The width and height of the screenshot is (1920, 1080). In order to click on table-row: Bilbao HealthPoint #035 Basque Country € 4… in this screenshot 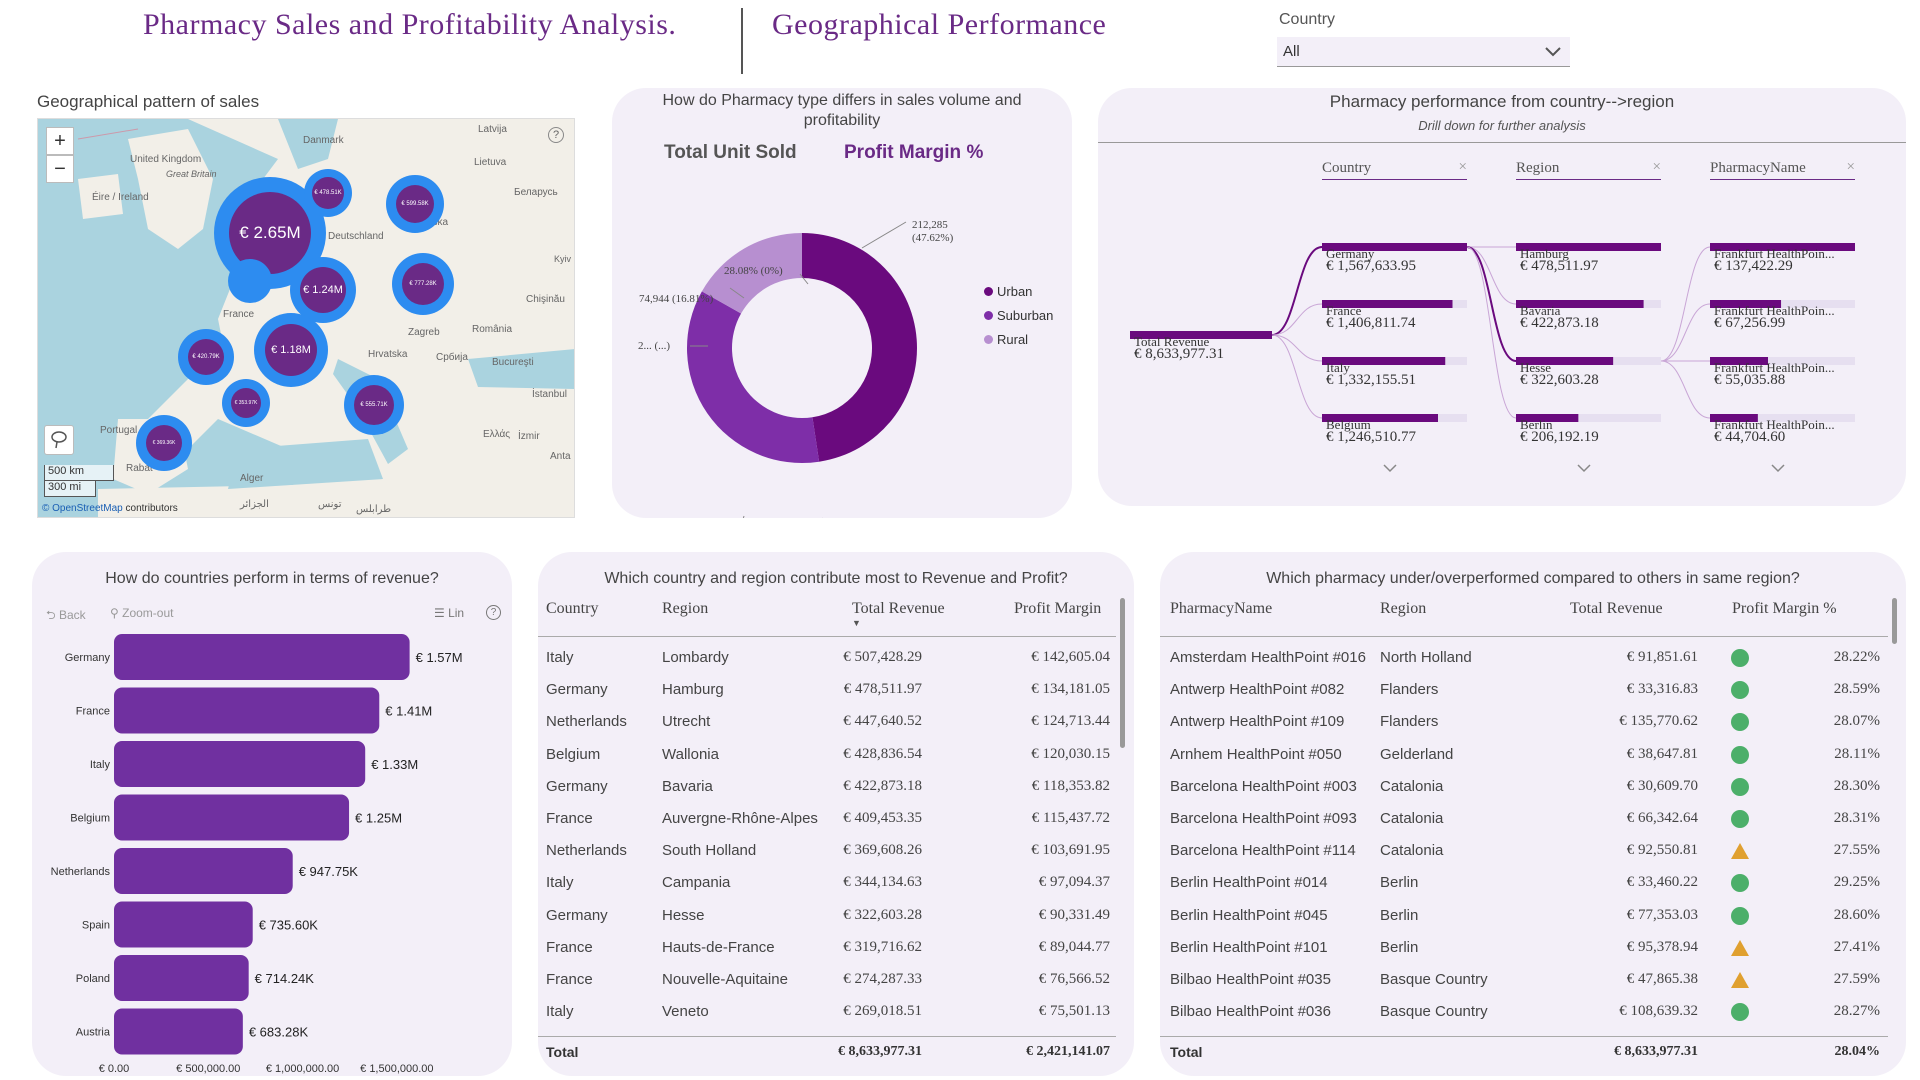, I will do `click(1524, 980)`.